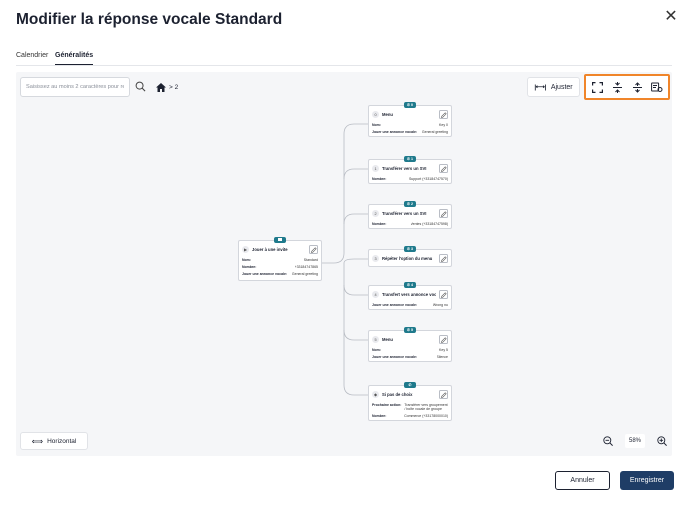 The image size is (688, 506). What do you see at coordinates (32, 55) in the screenshot?
I see `tab-calendrier: Calendrier` at bounding box center [32, 55].